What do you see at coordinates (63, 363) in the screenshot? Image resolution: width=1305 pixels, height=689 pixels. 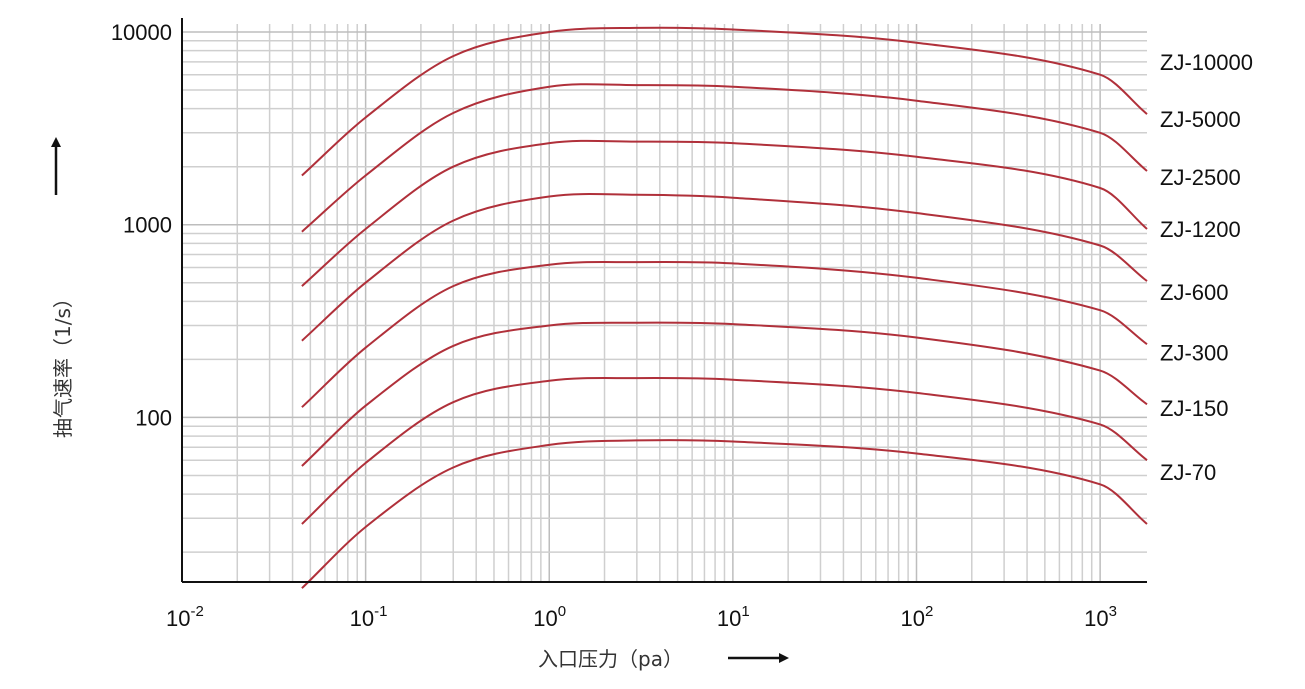 I see `y-axis-title: 抽气速率（1/s）` at bounding box center [63, 363].